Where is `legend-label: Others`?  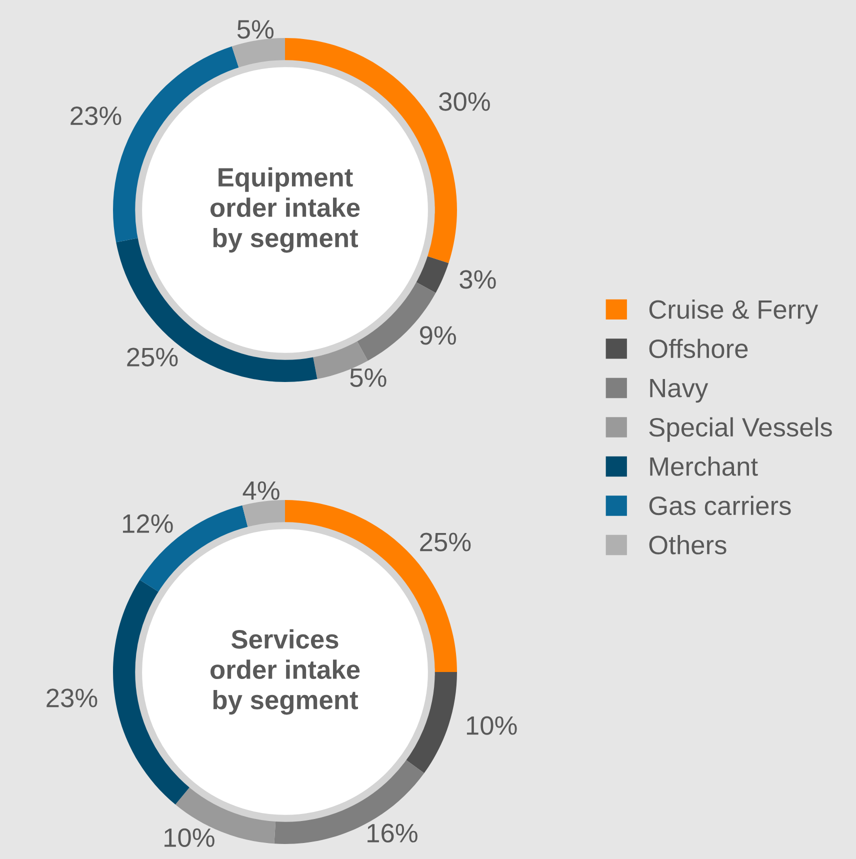 legend-label: Others is located at coordinates (687, 544).